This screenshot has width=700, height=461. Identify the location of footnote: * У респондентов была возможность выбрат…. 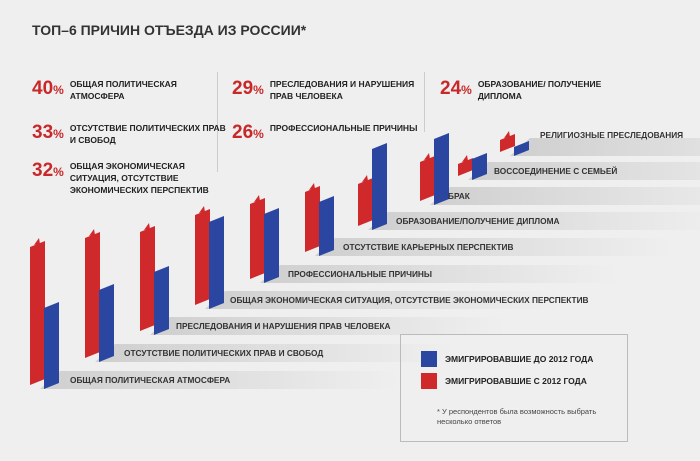
(517, 416).